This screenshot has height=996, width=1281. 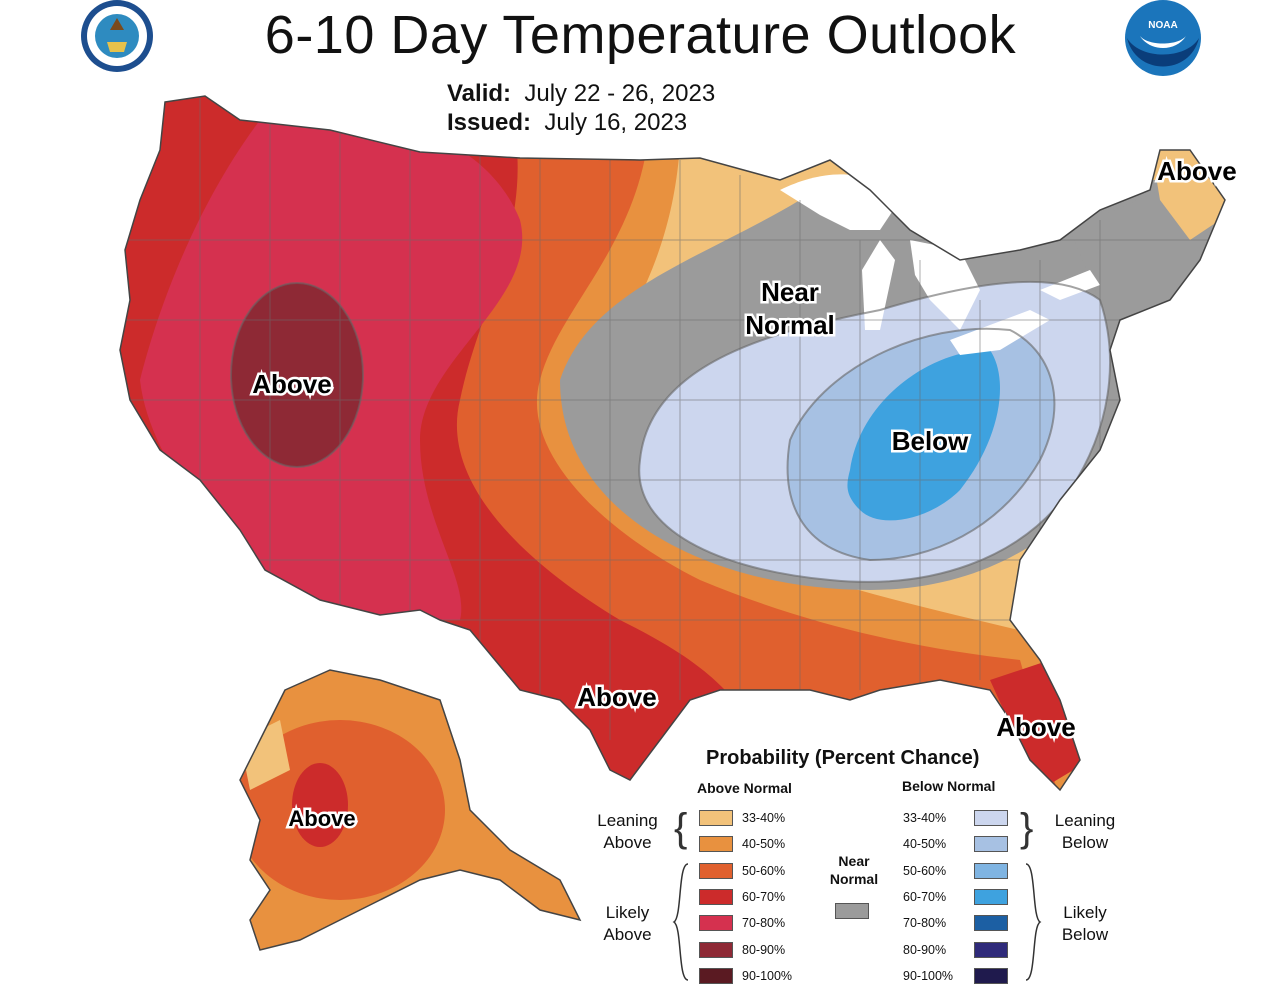 What do you see at coordinates (627, 923) in the screenshot?
I see `legend-likely-above: Likely Above` at bounding box center [627, 923].